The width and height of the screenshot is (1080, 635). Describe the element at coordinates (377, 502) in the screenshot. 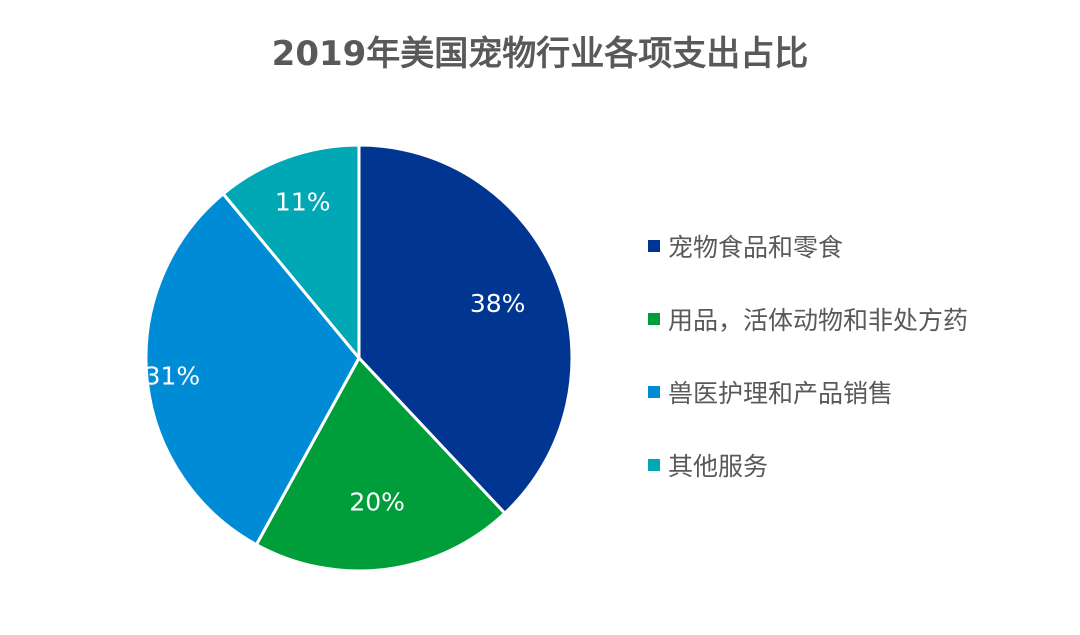

I see `slice-percent-label: 20%` at that location.